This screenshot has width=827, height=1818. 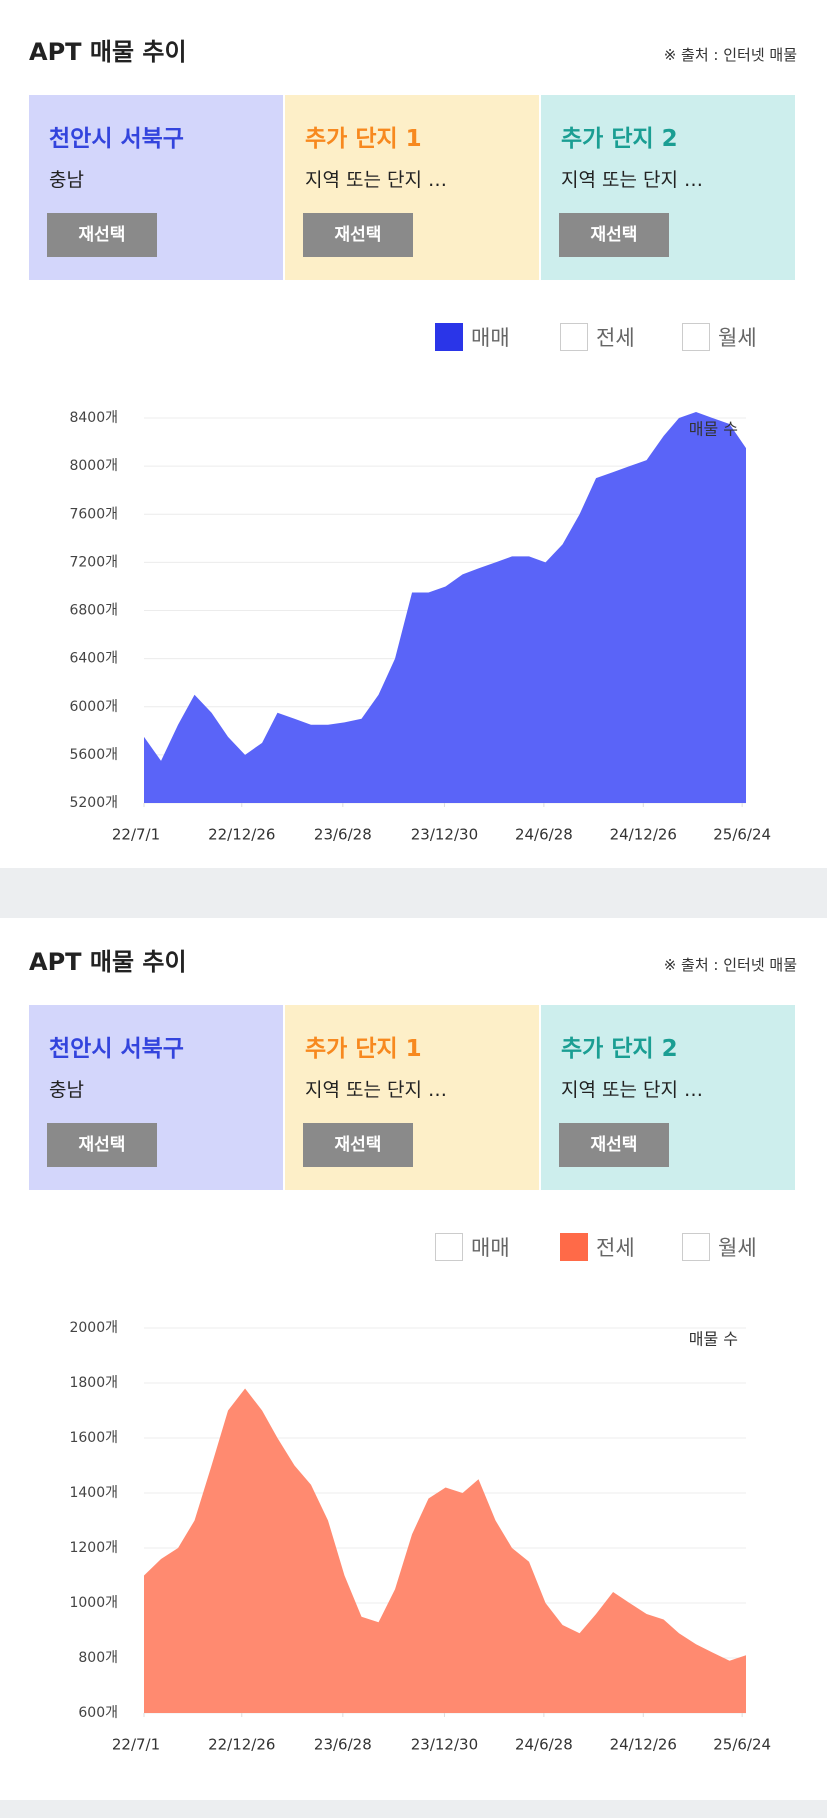 I want to click on y-tick-label: 1000개, so click(x=93, y=1603).